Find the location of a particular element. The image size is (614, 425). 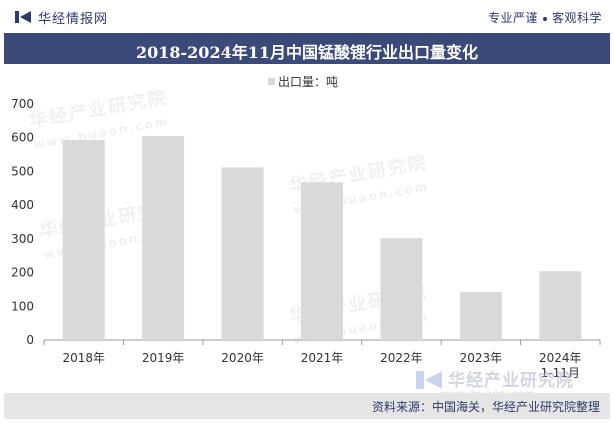

slogan-dot-icon is located at coordinates (544, 18).